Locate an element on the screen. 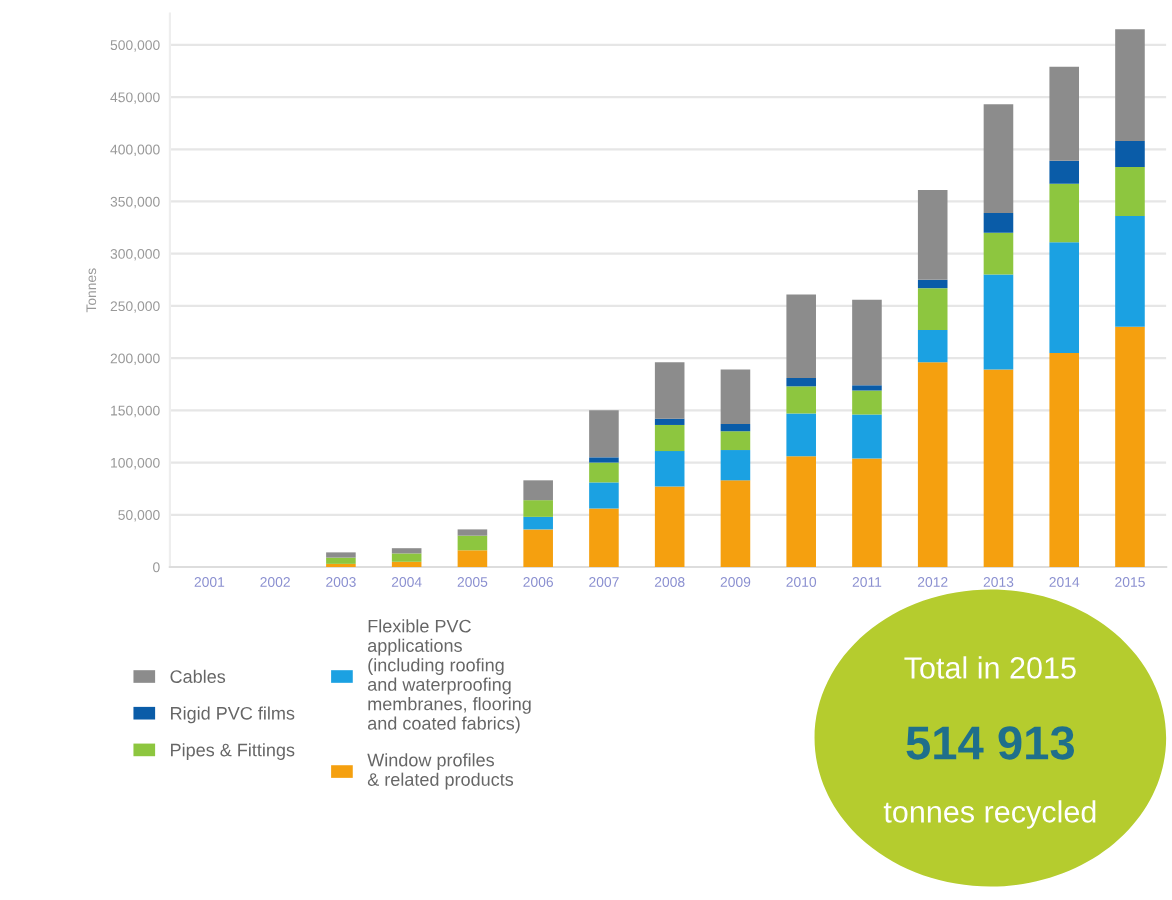  legend-label: Flexible PVC applications (including roofing and waterproofing membranes, flooring and coated fabrics) is located at coordinates (449, 676).